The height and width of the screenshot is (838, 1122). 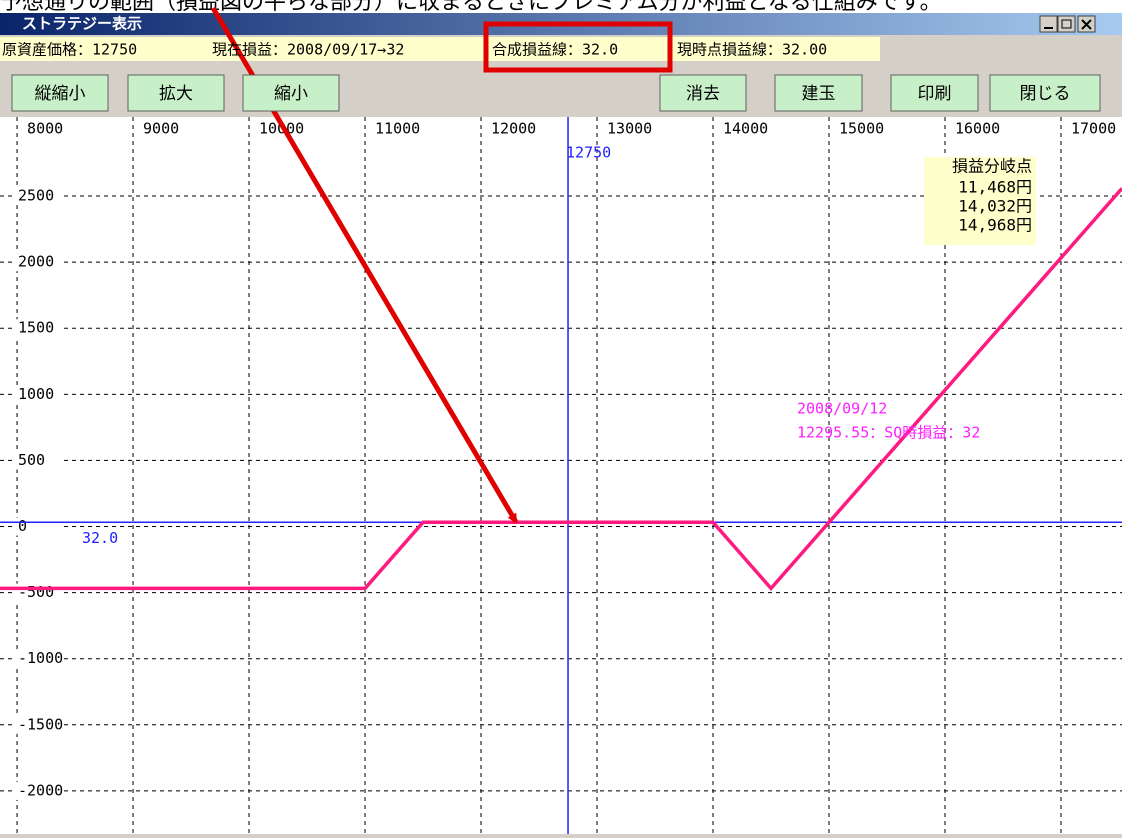 What do you see at coordinates (161, 129) in the screenshot?
I see `x-tick-label: 9000` at bounding box center [161, 129].